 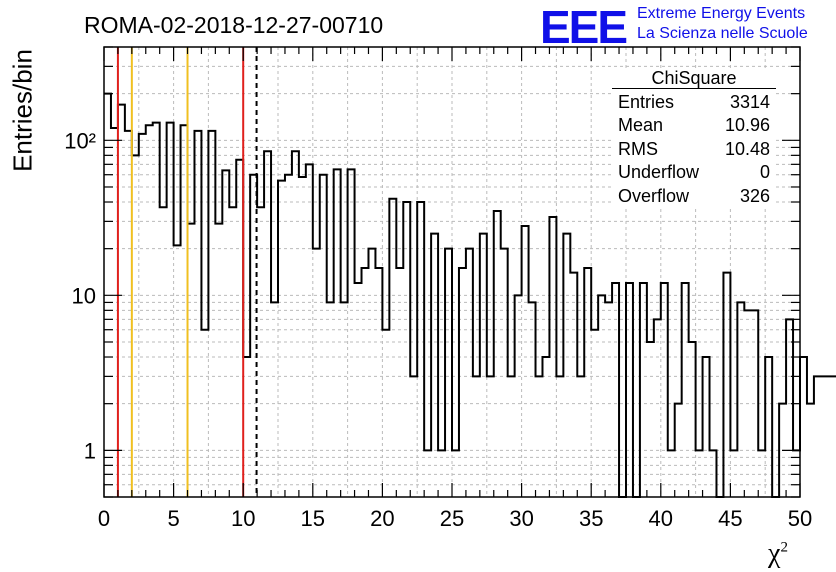 What do you see at coordinates (173, 518) in the screenshot?
I see `x-tick-label: 5` at bounding box center [173, 518].